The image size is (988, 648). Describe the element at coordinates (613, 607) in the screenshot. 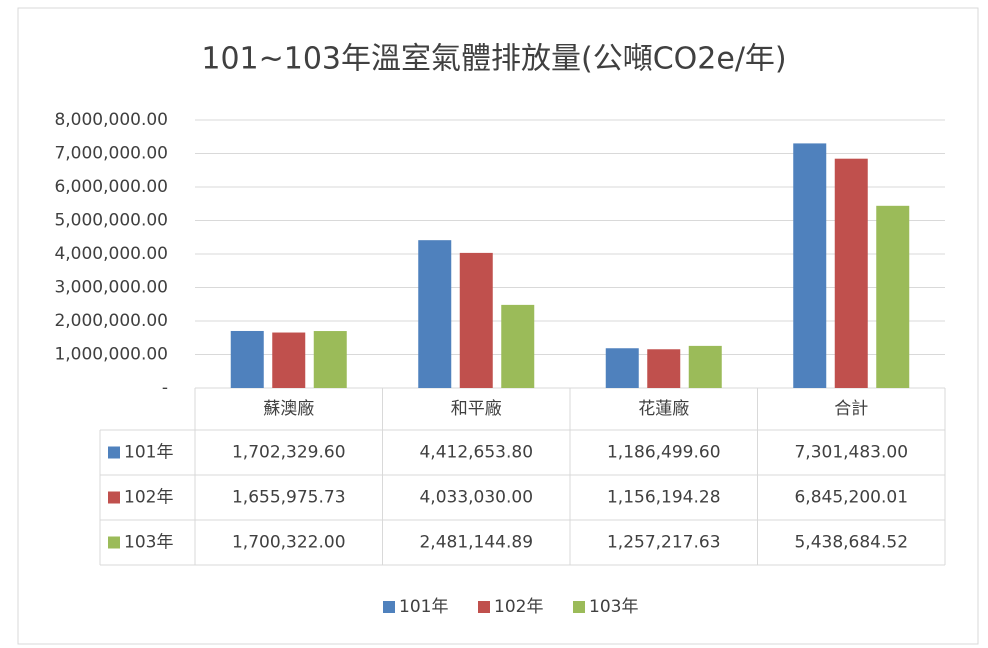

I see `legend-label: 103年` at that location.